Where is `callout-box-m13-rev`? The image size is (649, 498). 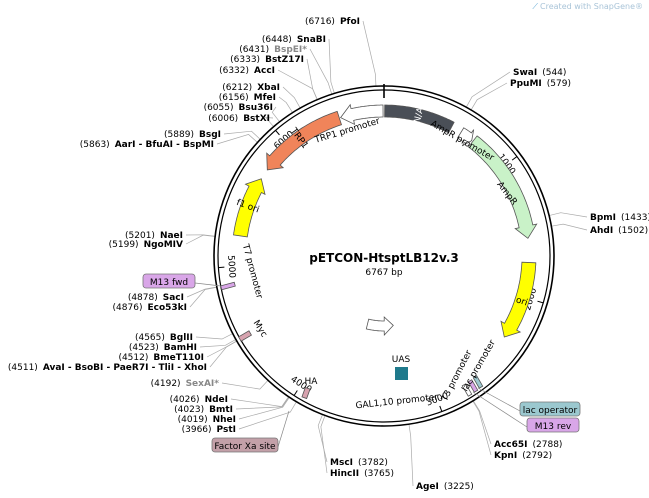 callout-box-m13-rev is located at coordinates (553, 425).